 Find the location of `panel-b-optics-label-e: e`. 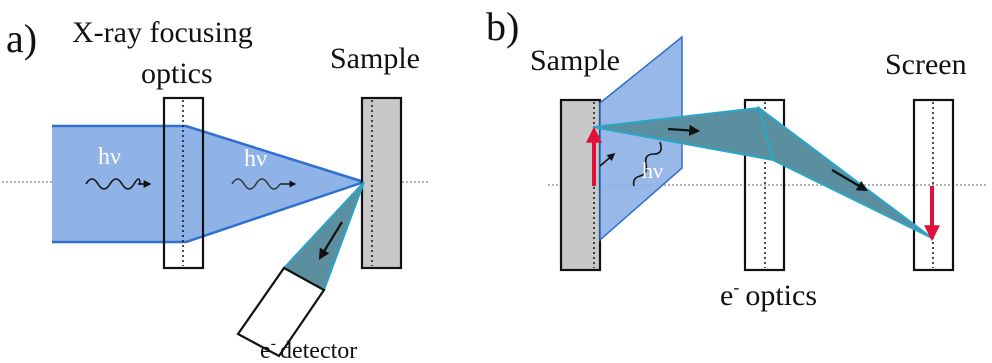

panel-b-optics-label-e: e is located at coordinates (726, 295).